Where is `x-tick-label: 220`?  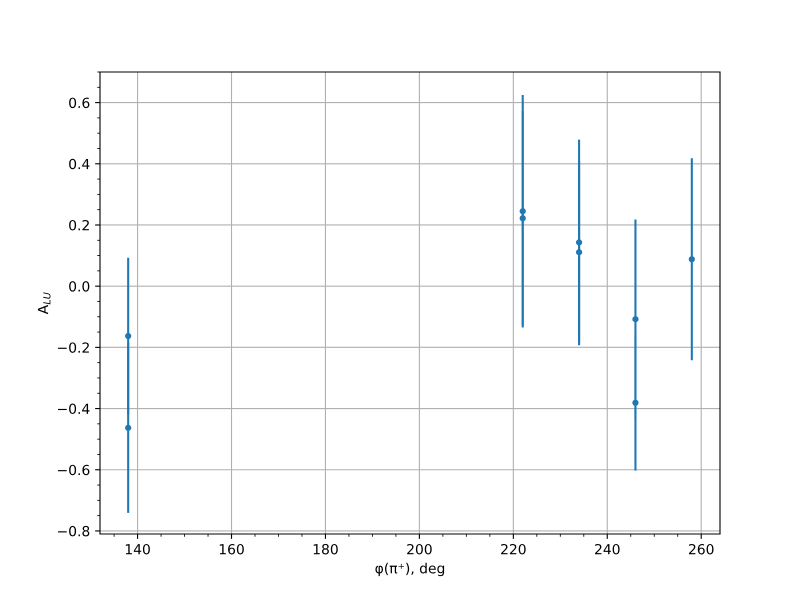
x-tick-label: 220 is located at coordinates (513, 549).